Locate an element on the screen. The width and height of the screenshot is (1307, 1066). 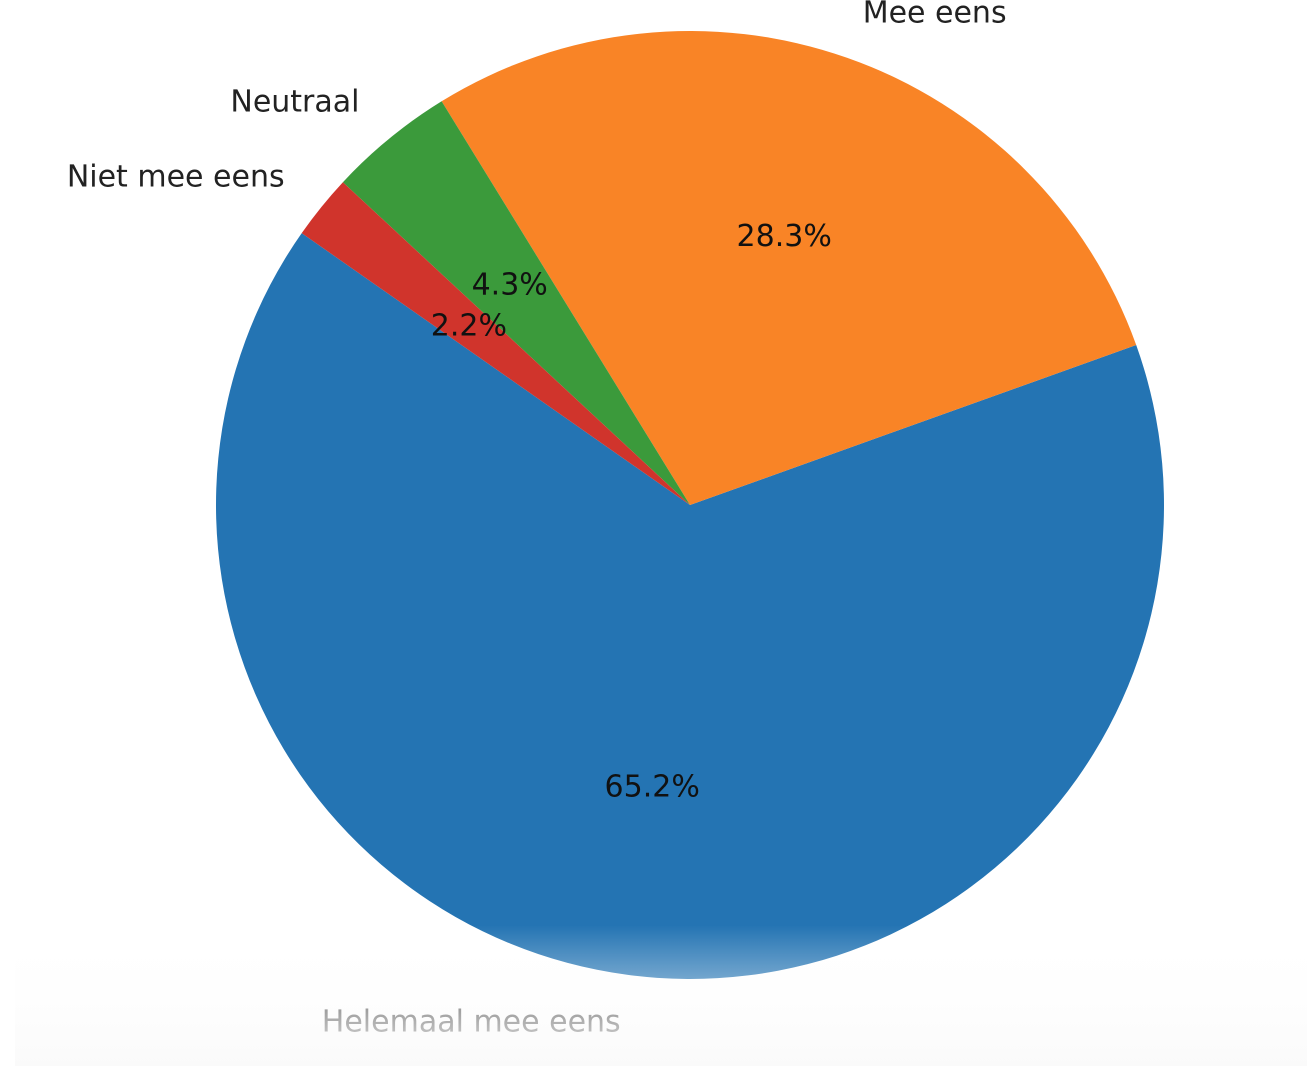
pie-slice-neutraal is located at coordinates (516, 303).